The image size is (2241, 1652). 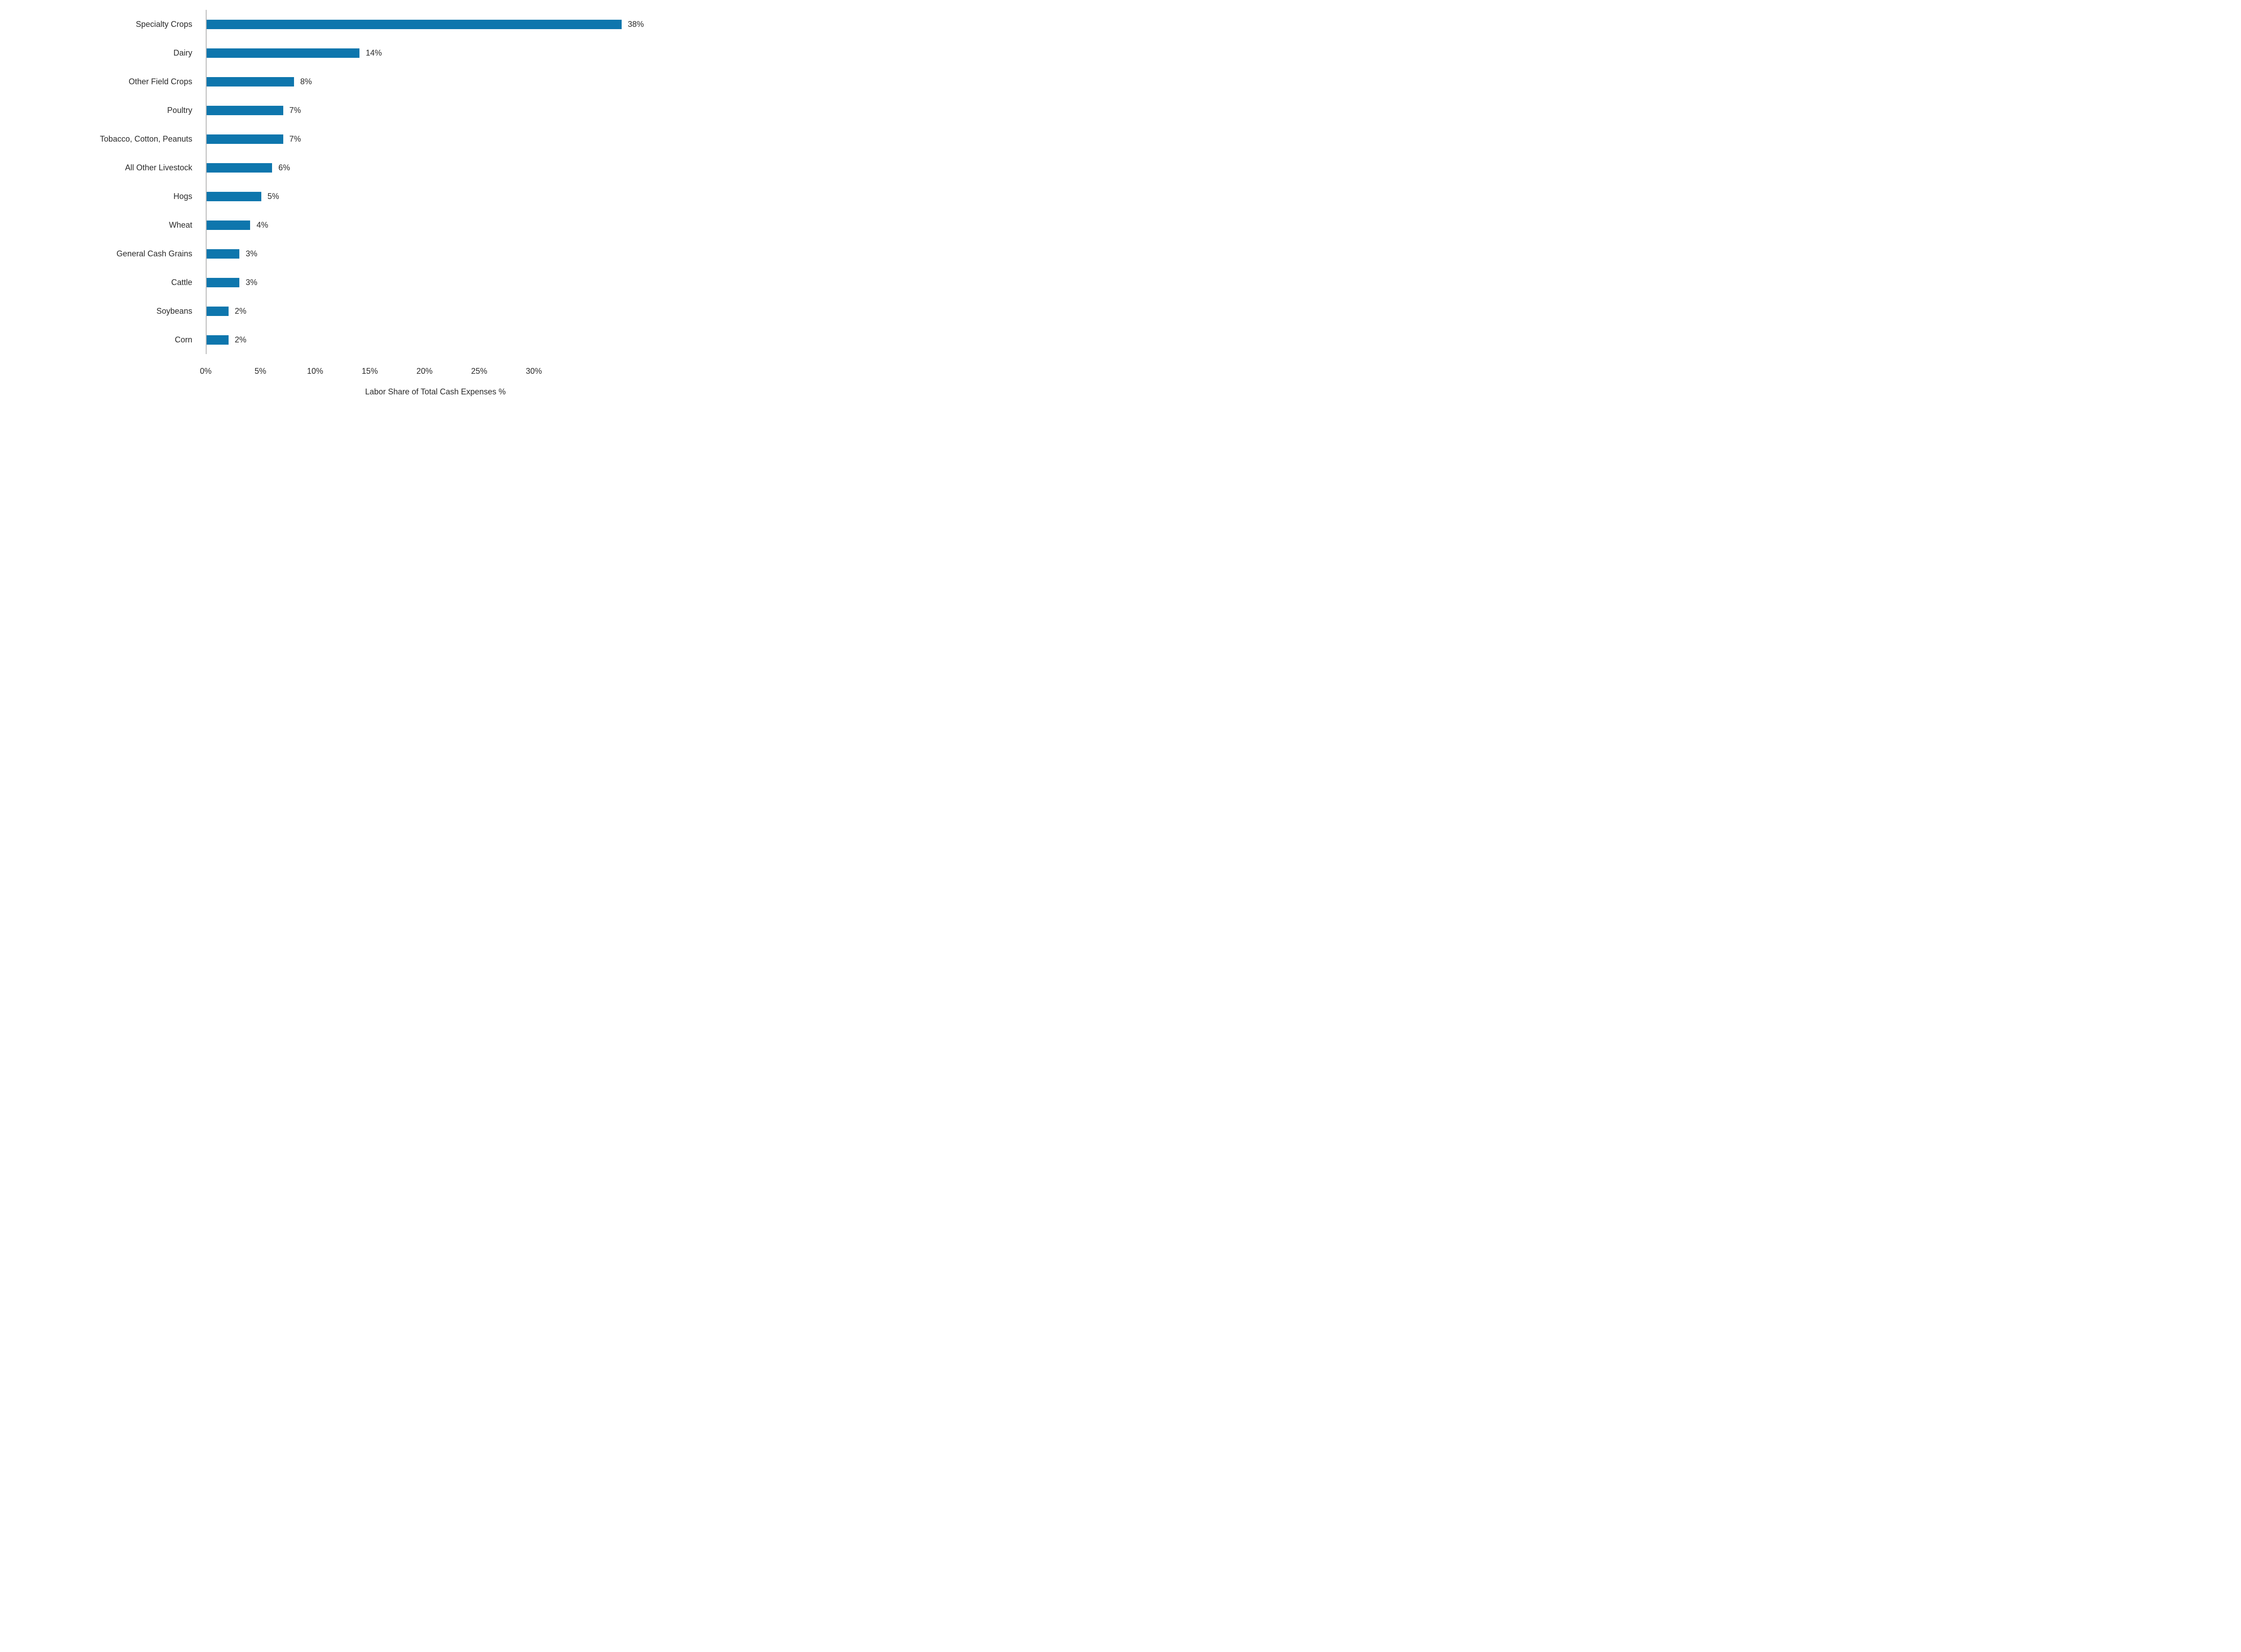 What do you see at coordinates (315, 371) in the screenshot?
I see `x-axis-tick-label: 10%` at bounding box center [315, 371].